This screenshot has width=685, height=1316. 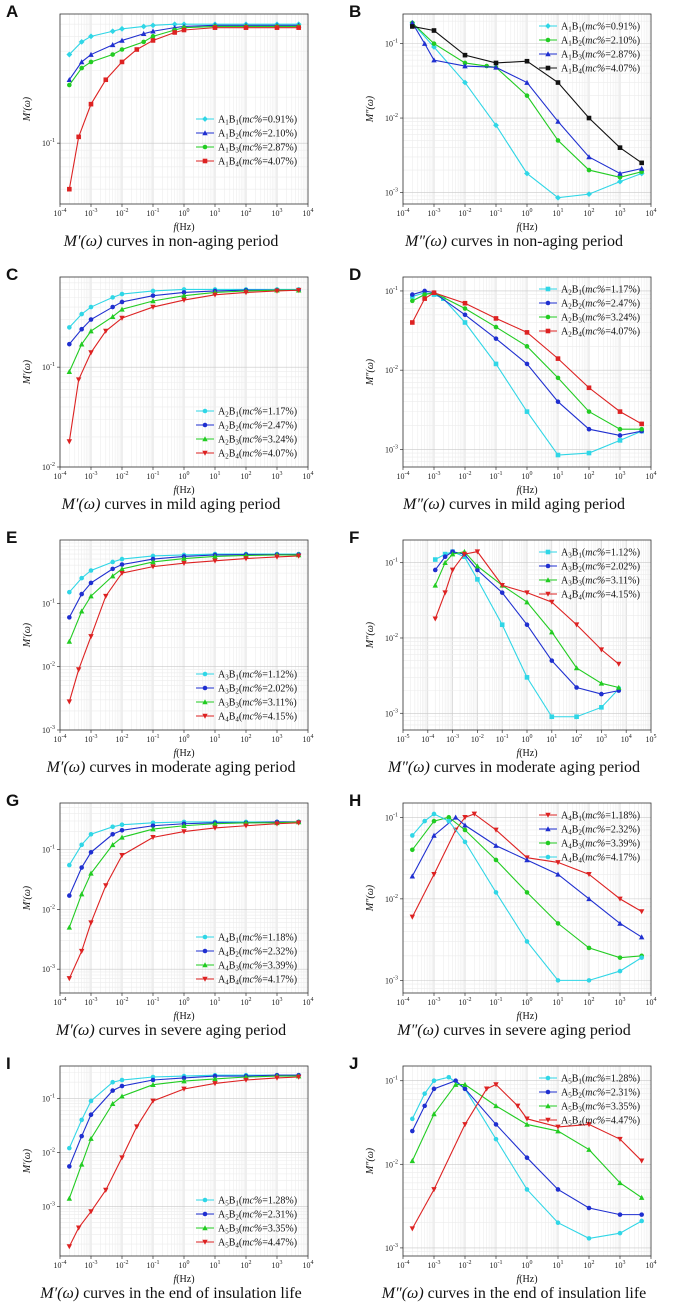 What do you see at coordinates (246, 1244) in the screenshot?
I see `legend-item: A5B4(mc%=4.47%)` at bounding box center [246, 1244].